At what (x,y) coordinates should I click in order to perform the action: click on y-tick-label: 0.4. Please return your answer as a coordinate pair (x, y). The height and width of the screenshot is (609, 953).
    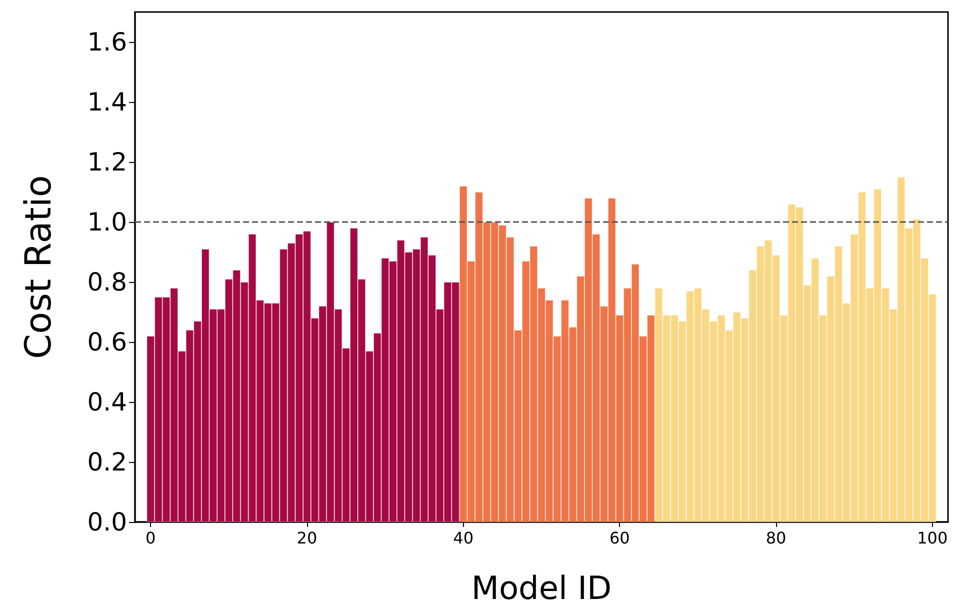
    Looking at the image, I should click on (107, 402).